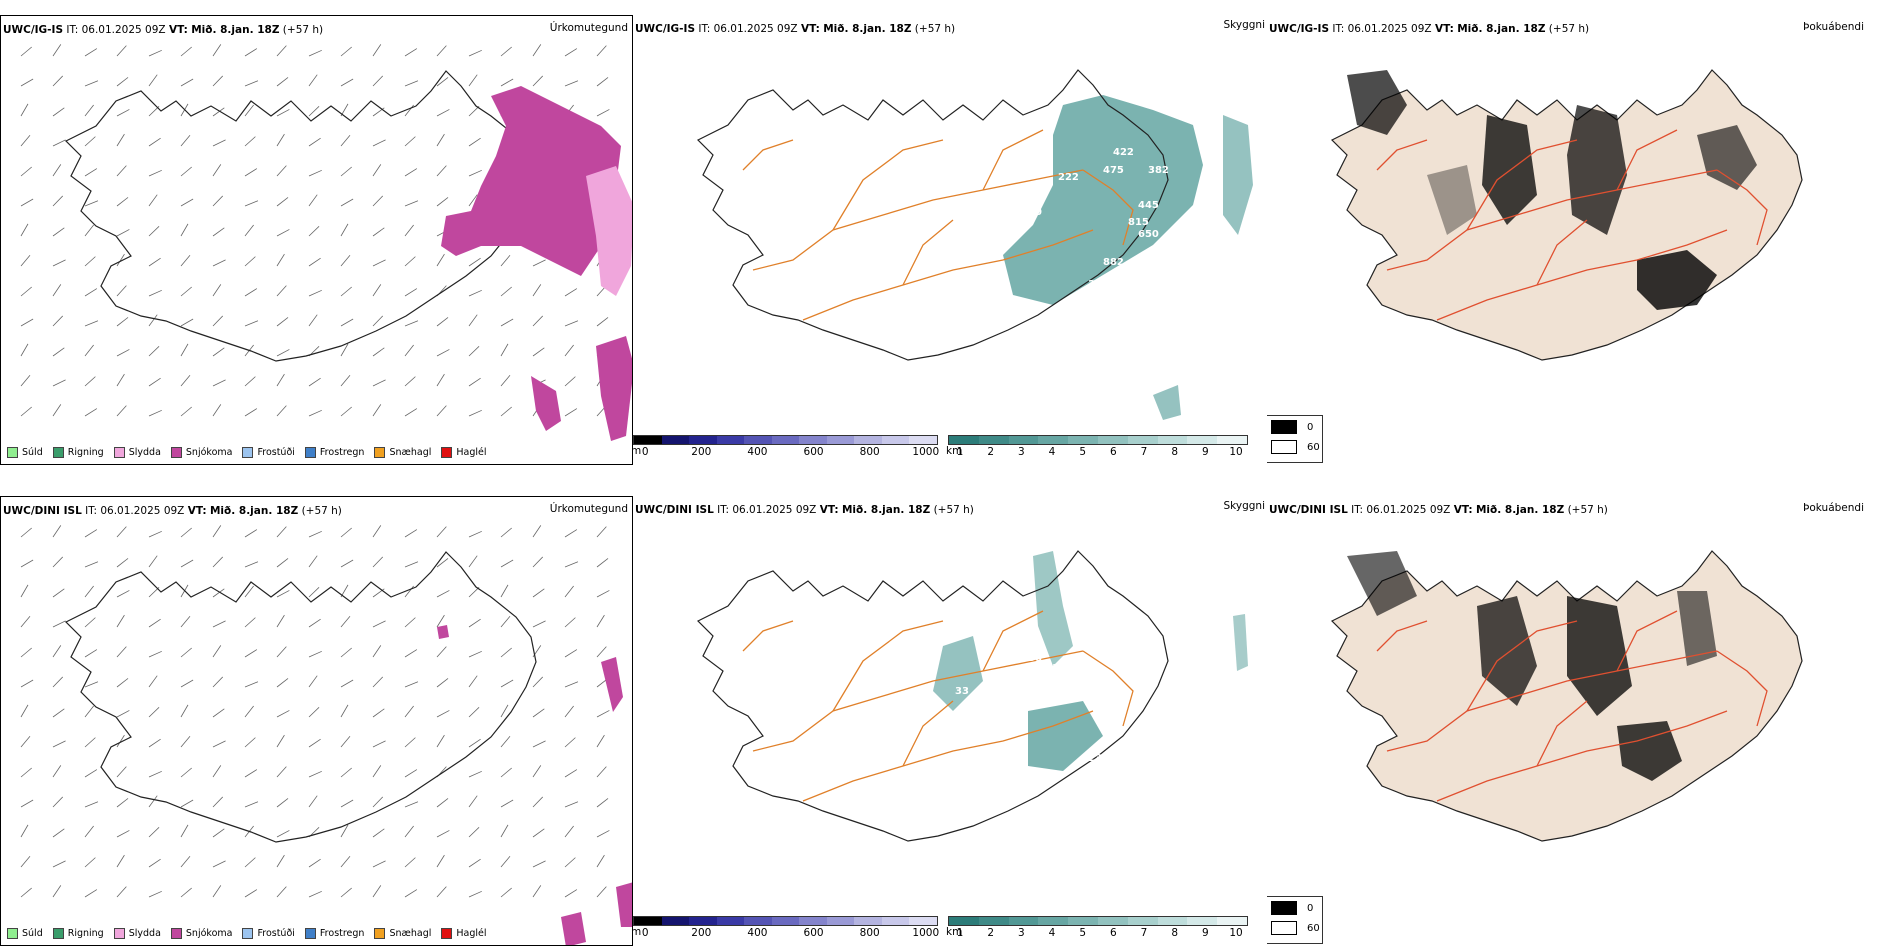 Image resolution: width=1900 pixels, height=950 pixels. What do you see at coordinates (785, 440) in the screenshot?
I see `height-colorbar-blocks` at bounding box center [785, 440].